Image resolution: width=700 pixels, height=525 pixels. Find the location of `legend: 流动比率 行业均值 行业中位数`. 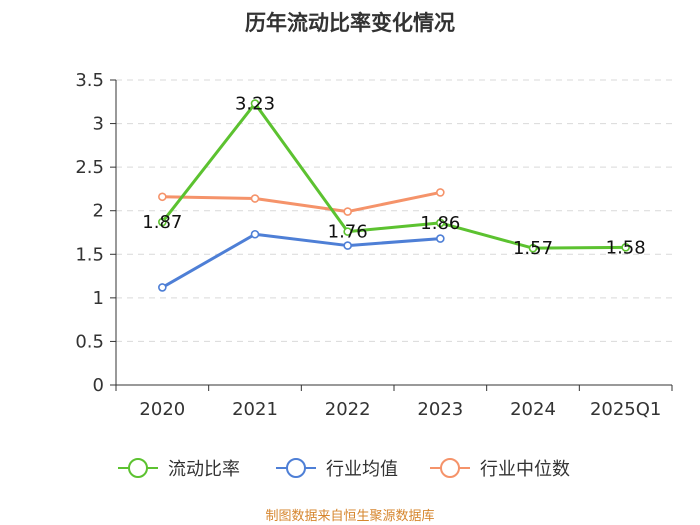

legend: 流动比率 行业均值 行业中位数 is located at coordinates (344, 469).